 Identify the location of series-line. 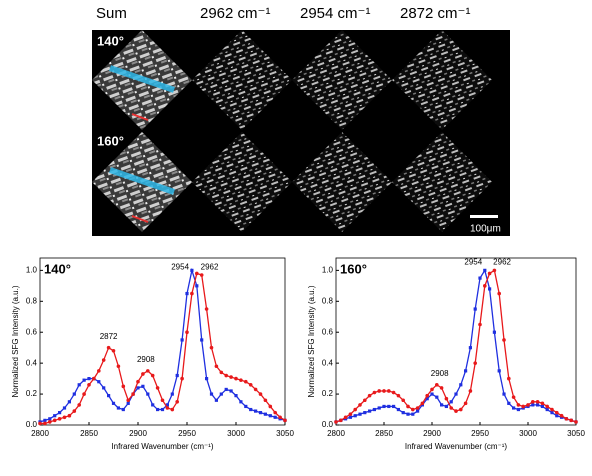
(456, 345).